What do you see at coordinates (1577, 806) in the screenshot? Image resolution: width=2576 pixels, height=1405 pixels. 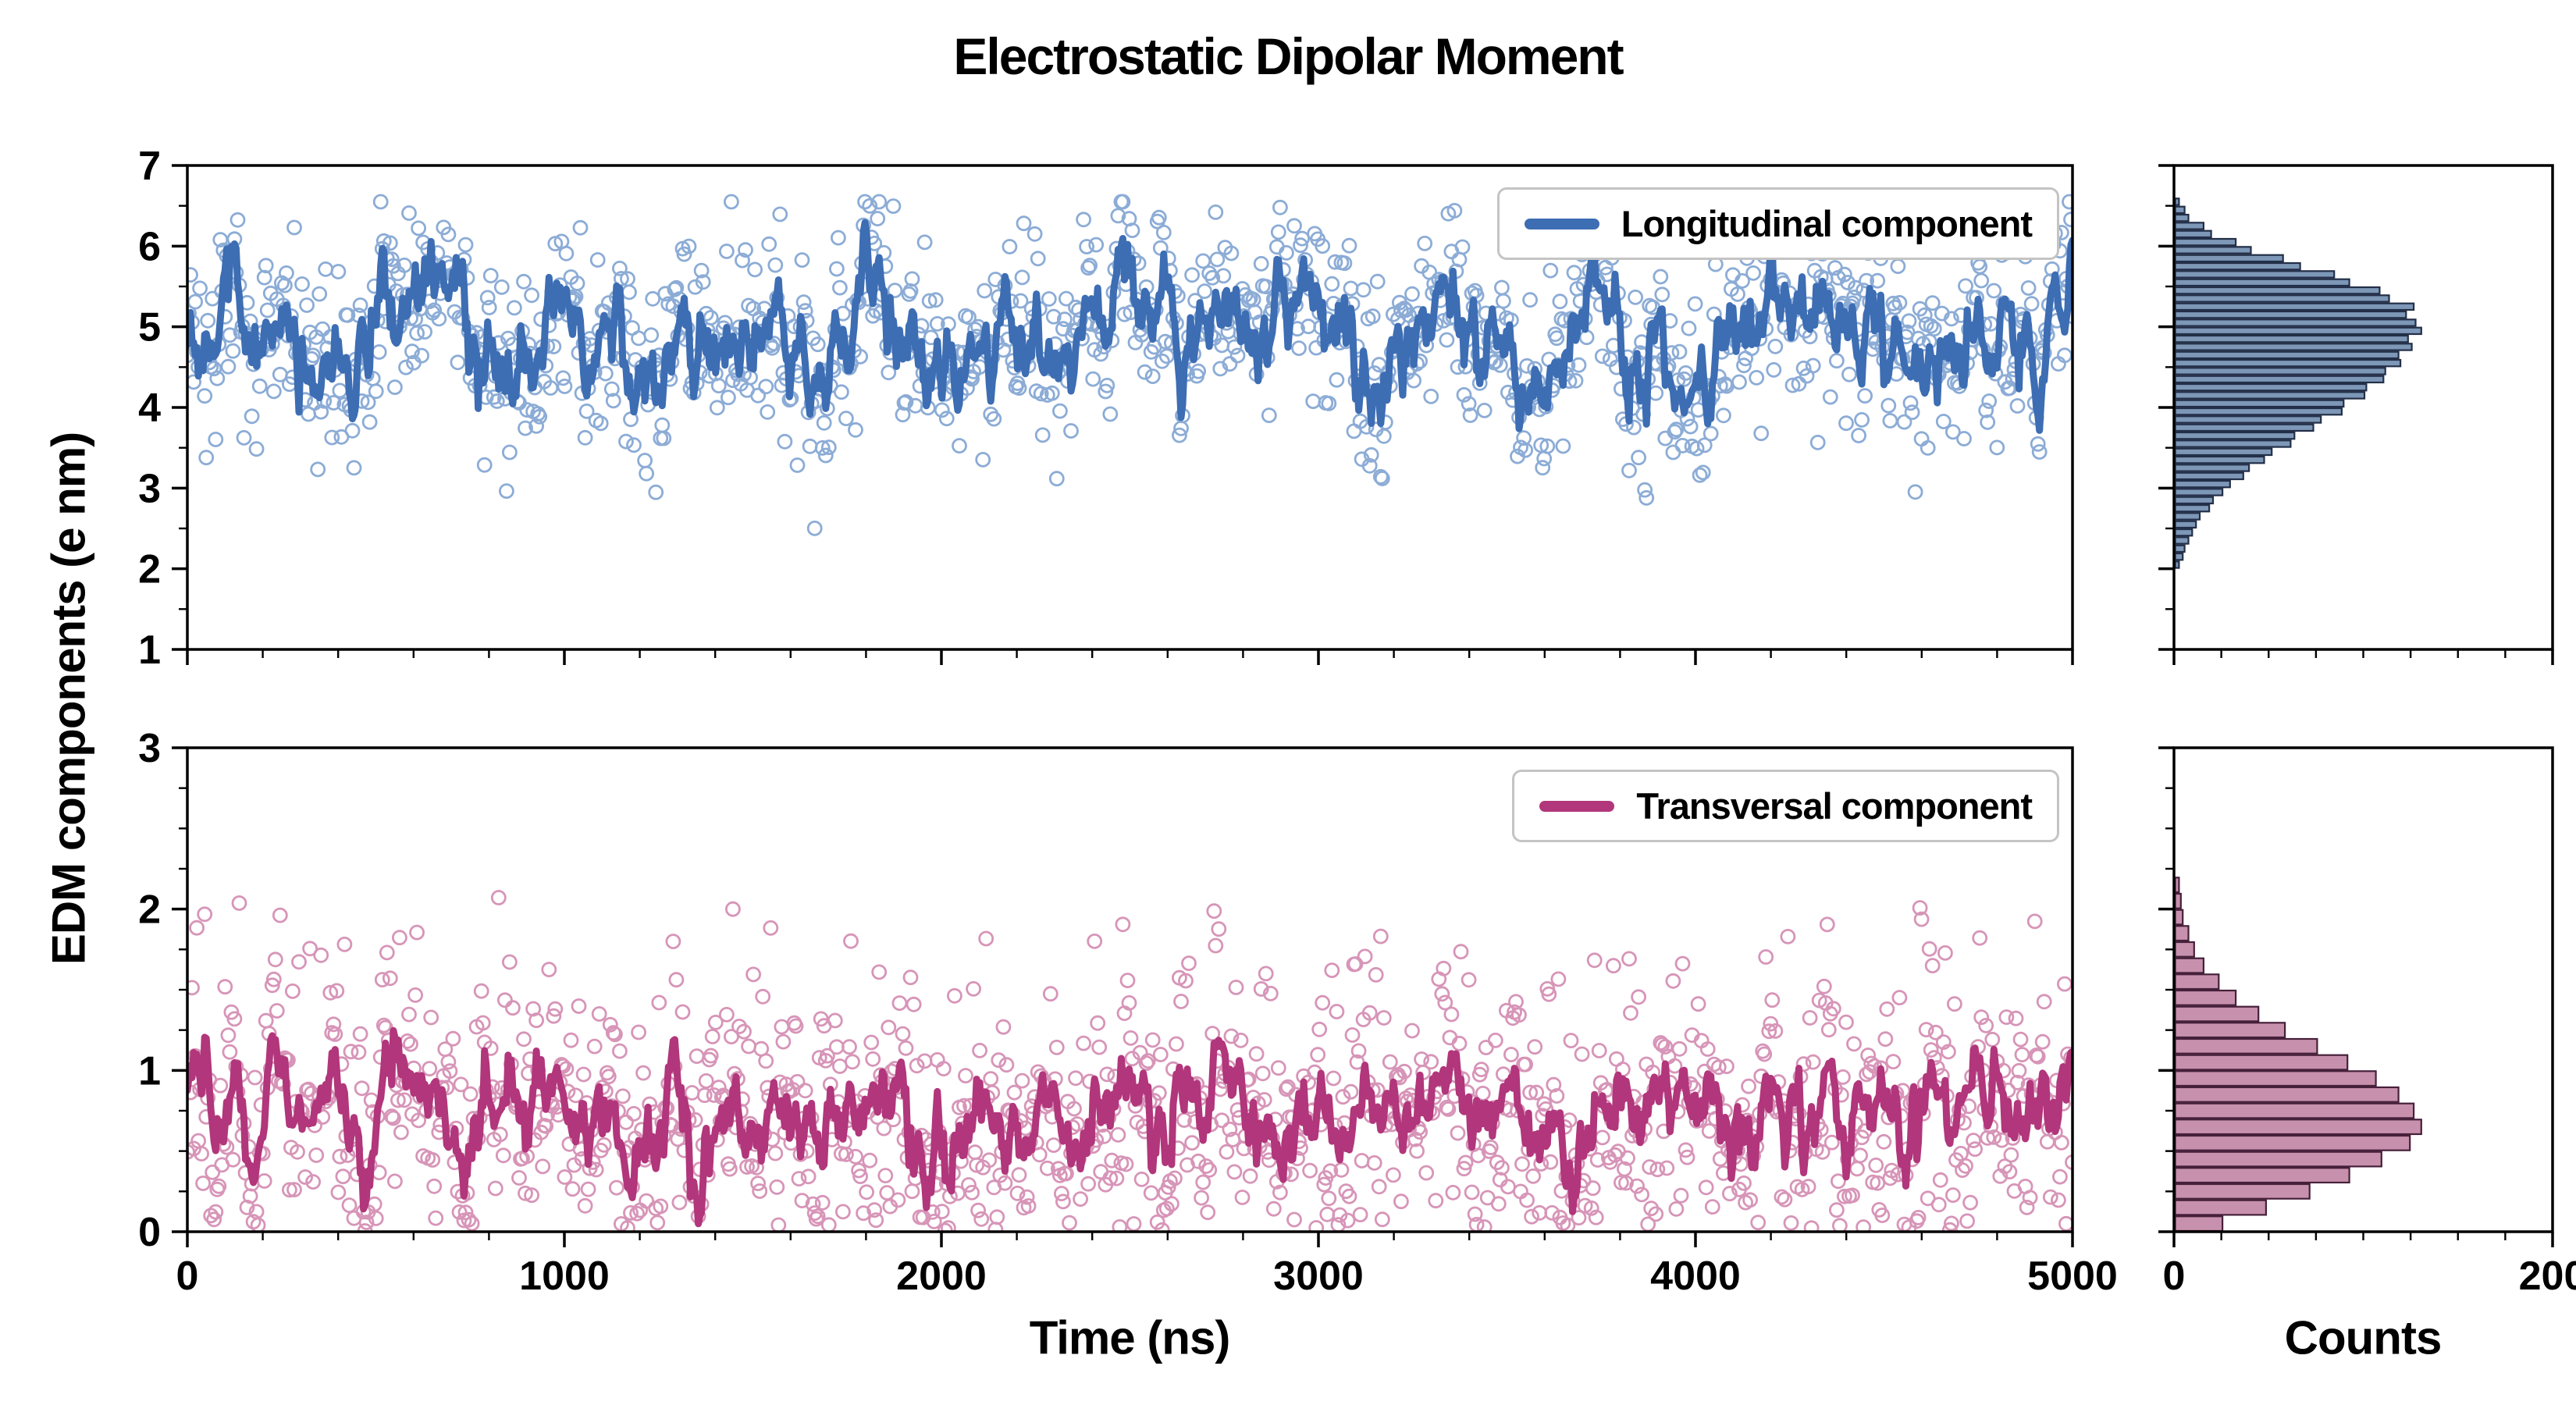 I see `legend-swatch-transversal` at bounding box center [1577, 806].